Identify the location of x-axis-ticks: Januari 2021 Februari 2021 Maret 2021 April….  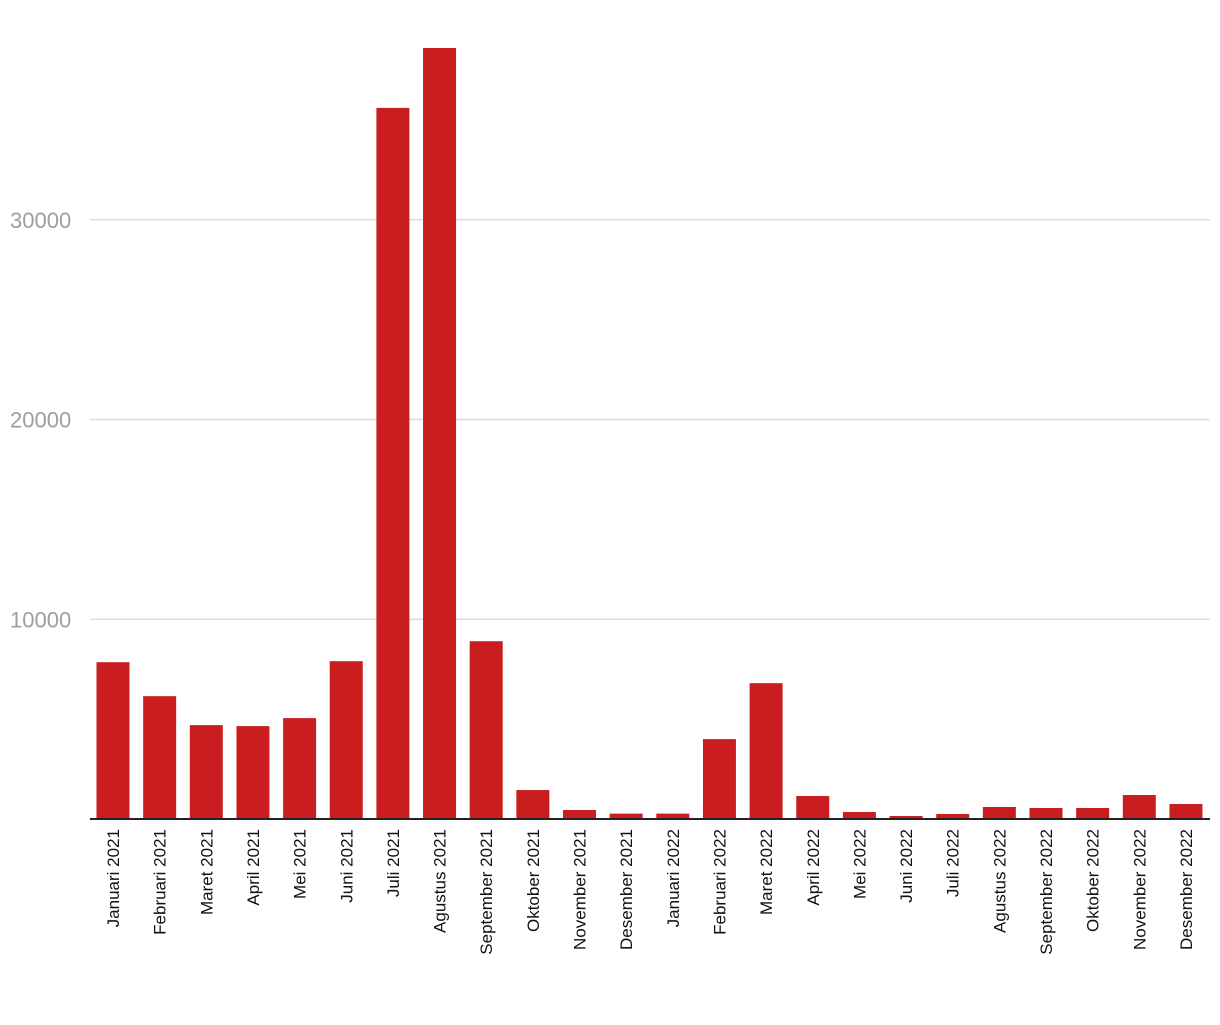
(650, 892).